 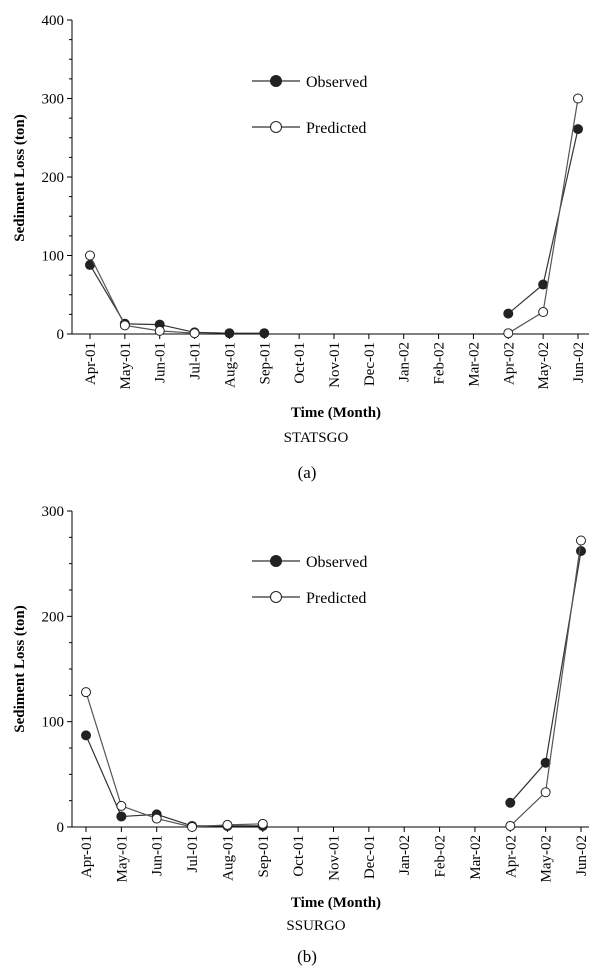 What do you see at coordinates (307, 956) in the screenshot?
I see `panel-caption: (b)` at bounding box center [307, 956].